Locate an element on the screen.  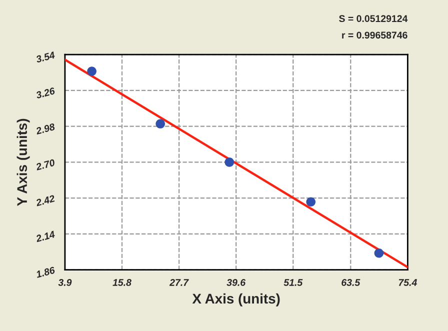
y-tick-label: 3.54 is located at coordinates (45, 57).